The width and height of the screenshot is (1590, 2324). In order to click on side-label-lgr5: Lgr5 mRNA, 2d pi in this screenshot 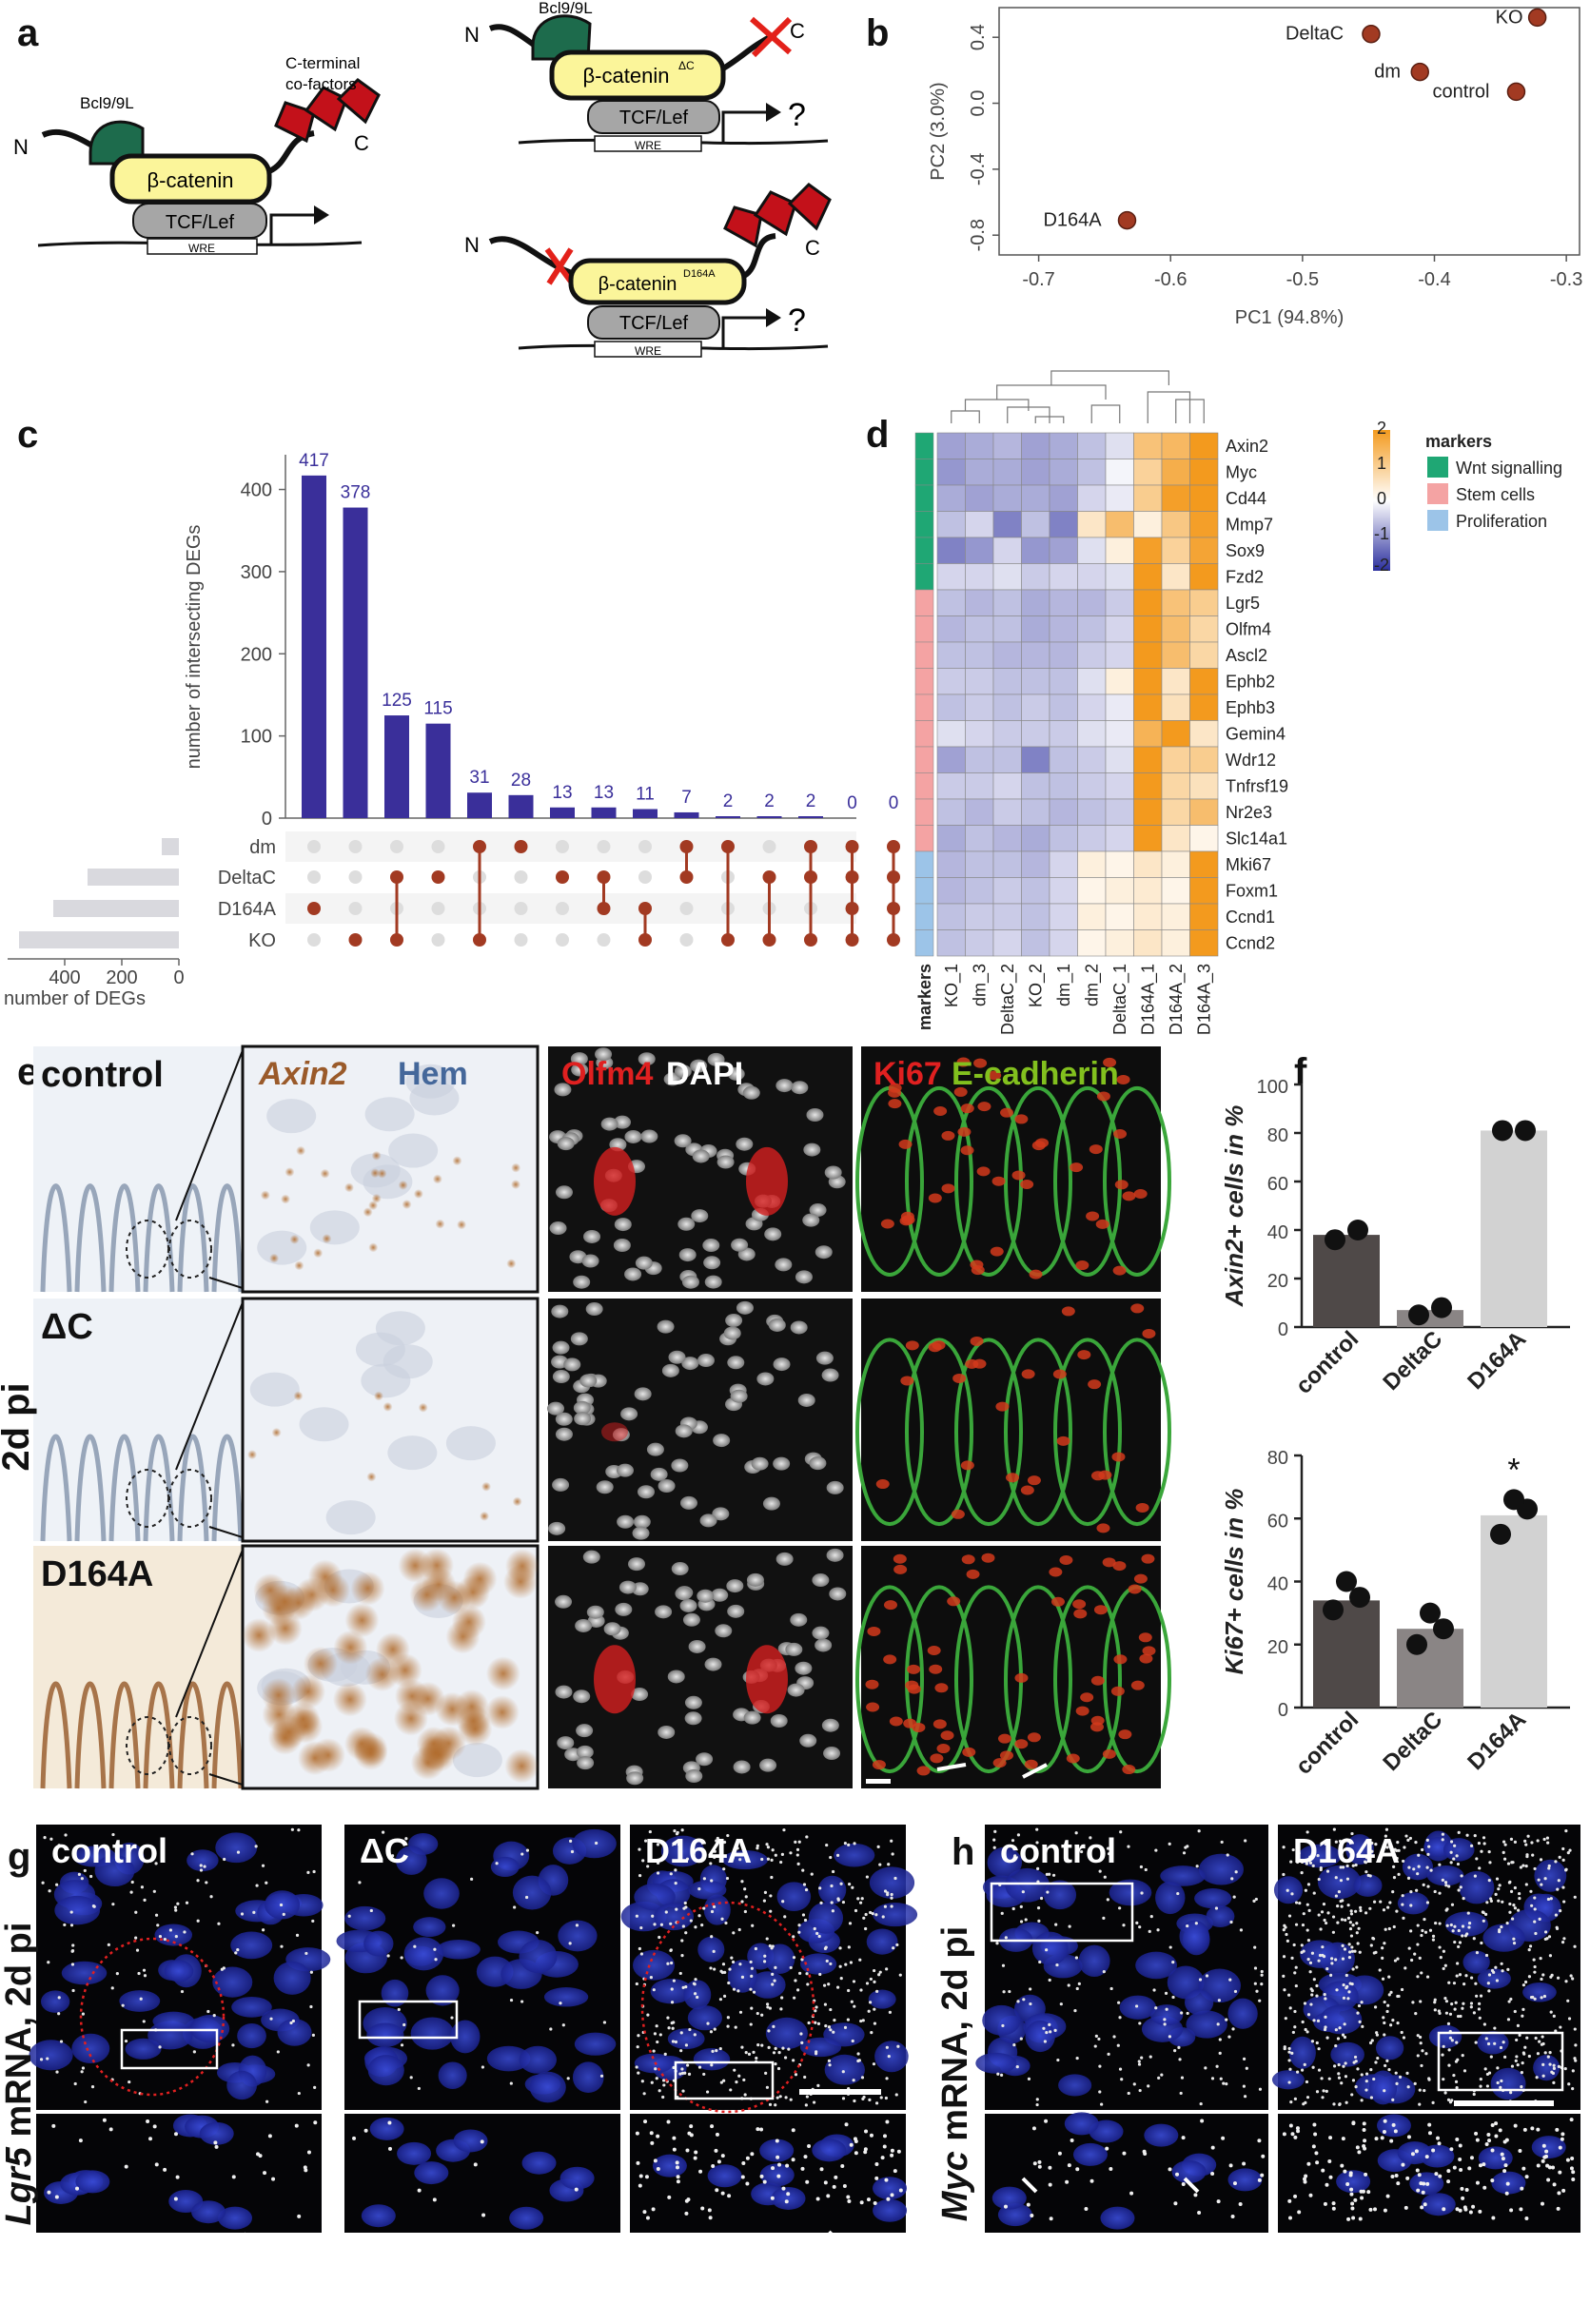, I will do `click(20, 2074)`.